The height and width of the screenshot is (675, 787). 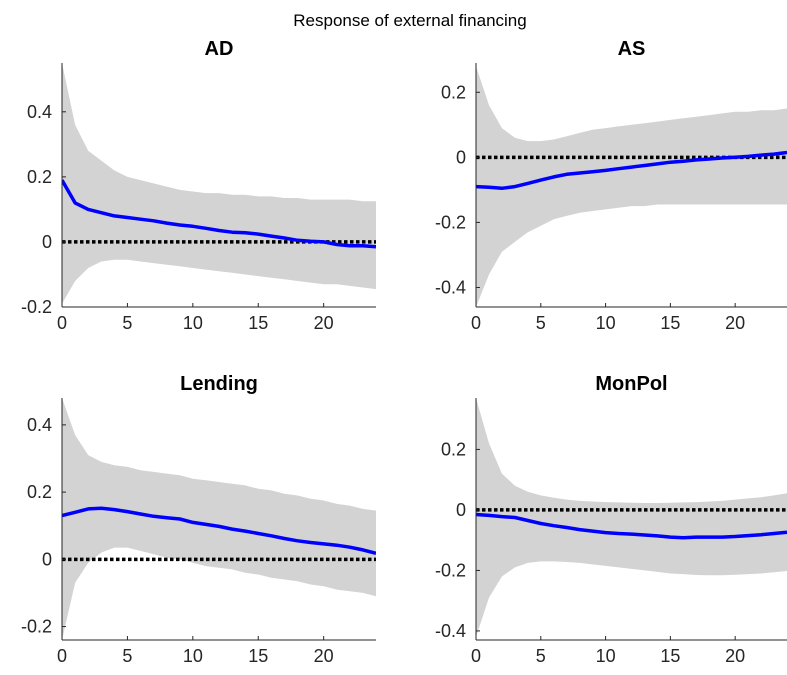 I want to click on panel-title: AD, so click(x=219, y=49).